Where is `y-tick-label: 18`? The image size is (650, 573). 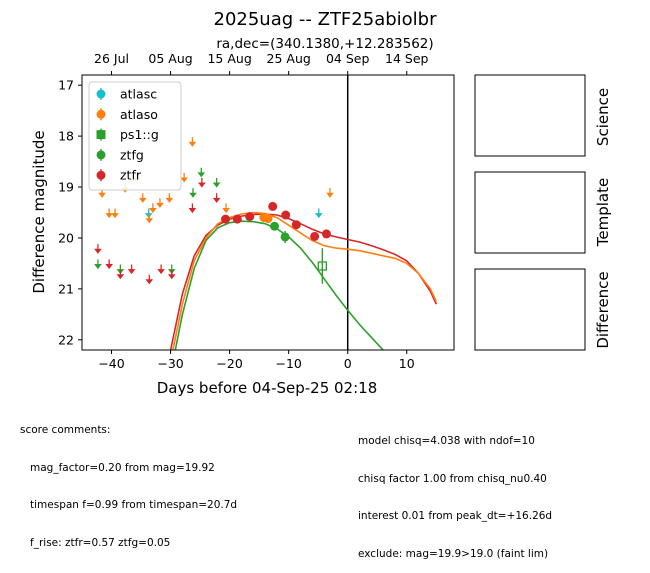
y-tick-label: 18 is located at coordinates (66, 136).